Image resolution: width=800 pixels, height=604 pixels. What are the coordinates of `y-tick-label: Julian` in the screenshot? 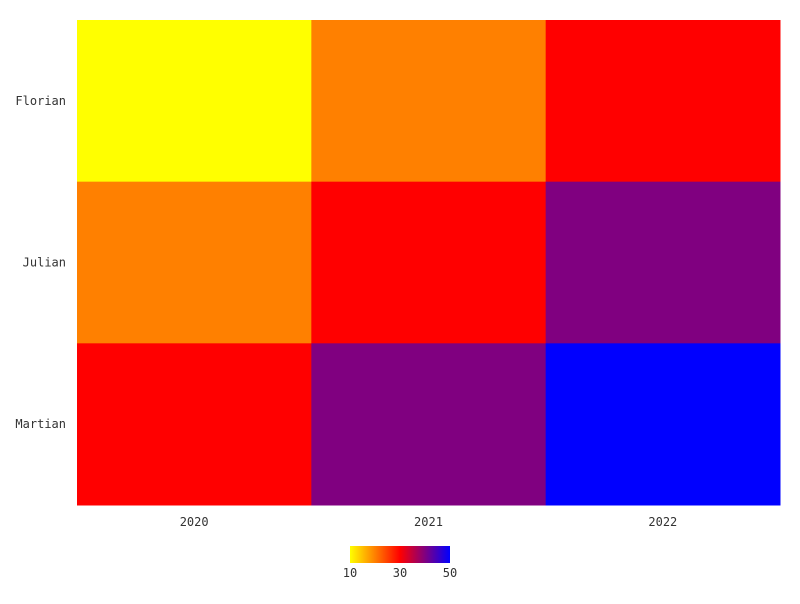 It's located at (44, 263).